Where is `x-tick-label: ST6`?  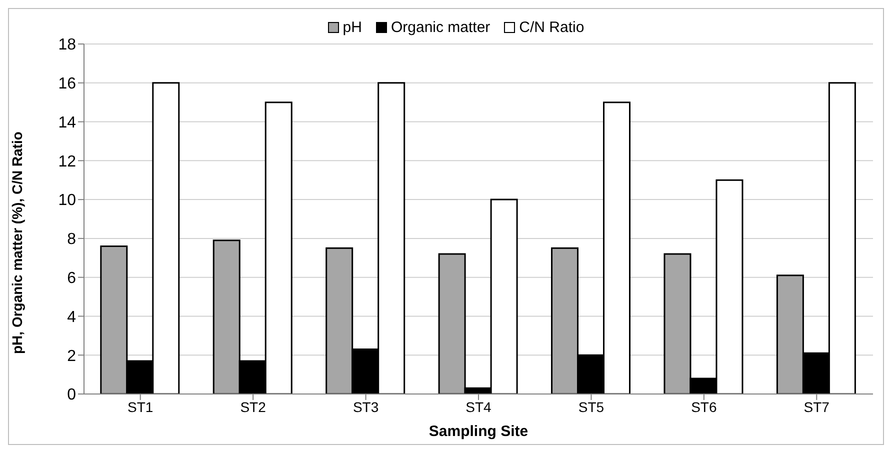
x-tick-label: ST6 is located at coordinates (704, 406).